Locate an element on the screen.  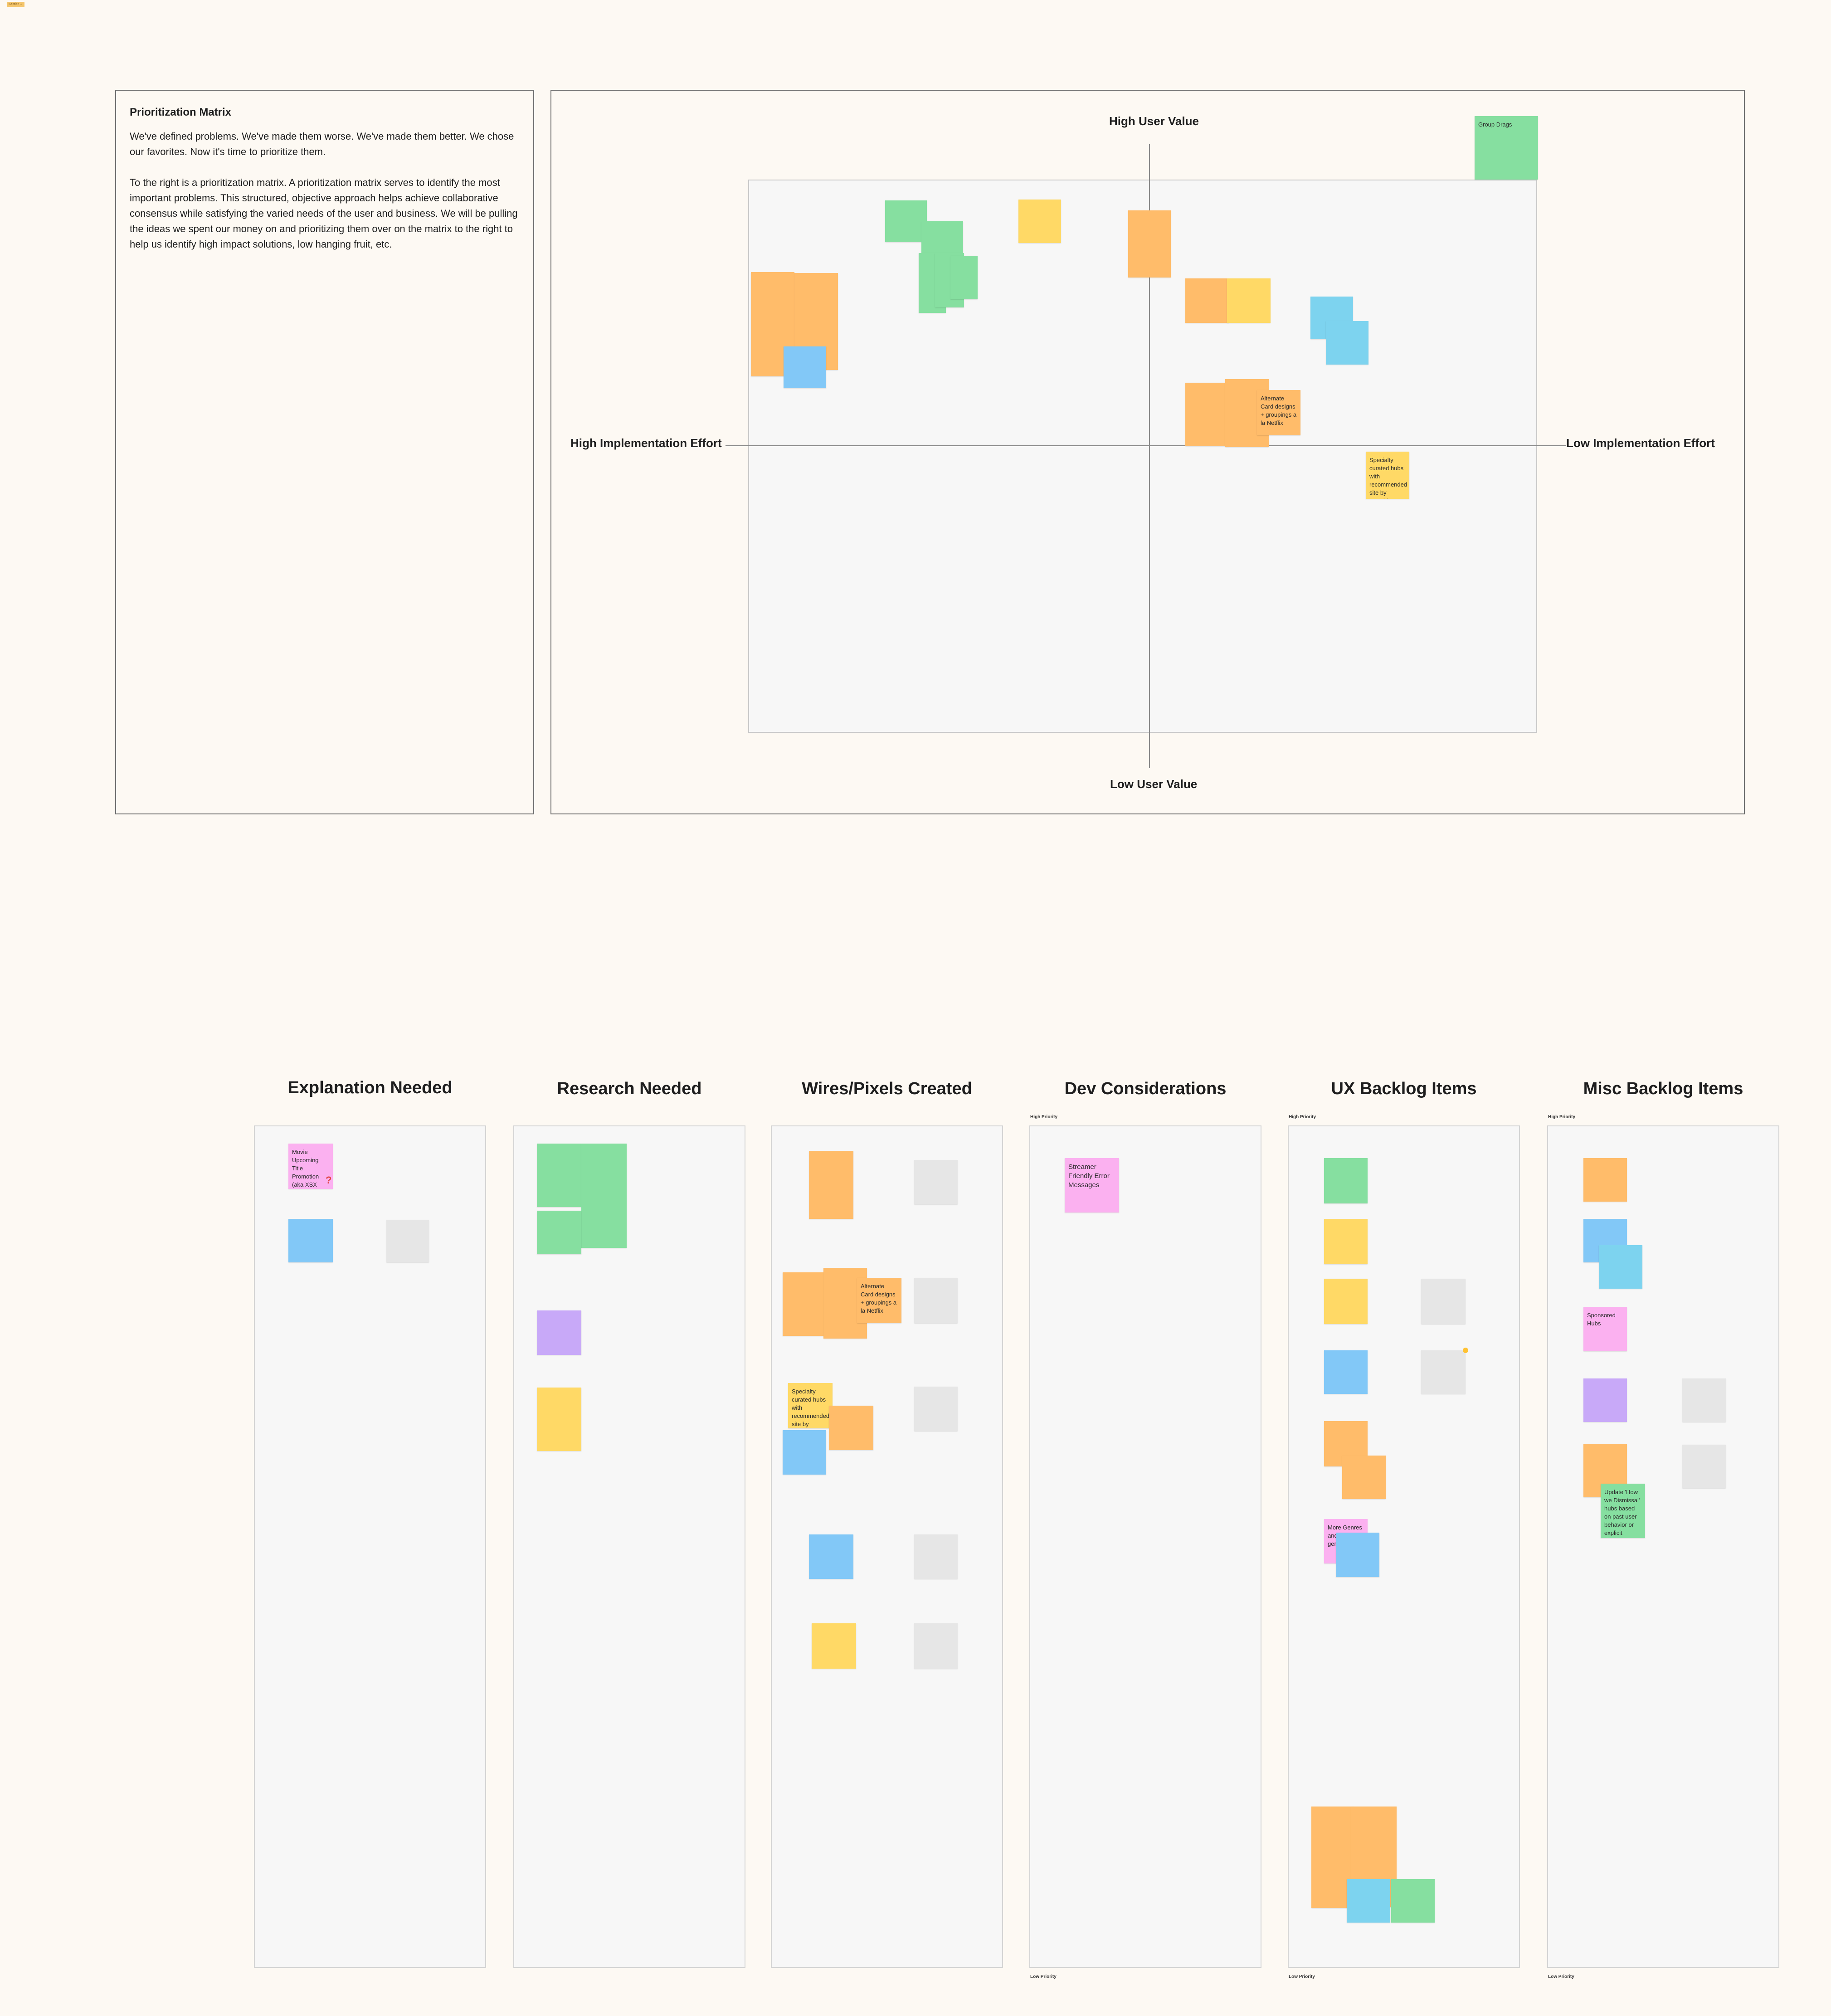
matrix-horizontal-axis is located at coordinates (1146, 445).